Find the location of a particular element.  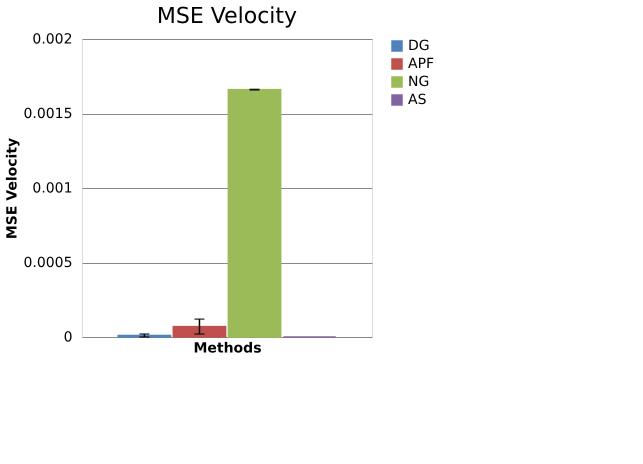

y-tick-label: 0.002 is located at coordinates (52, 40).